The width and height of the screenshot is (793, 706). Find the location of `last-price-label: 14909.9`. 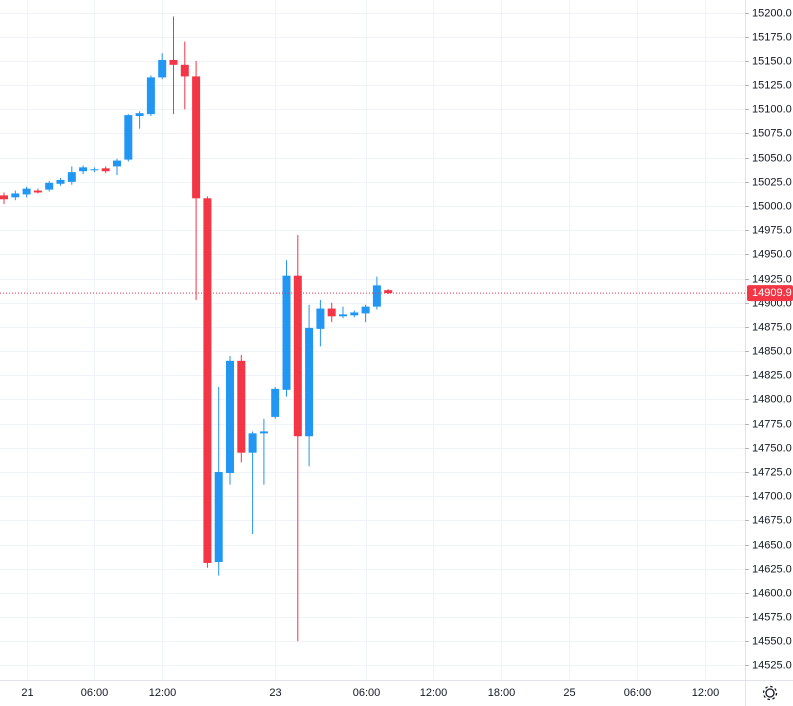

last-price-label: 14909.9 is located at coordinates (772, 293).